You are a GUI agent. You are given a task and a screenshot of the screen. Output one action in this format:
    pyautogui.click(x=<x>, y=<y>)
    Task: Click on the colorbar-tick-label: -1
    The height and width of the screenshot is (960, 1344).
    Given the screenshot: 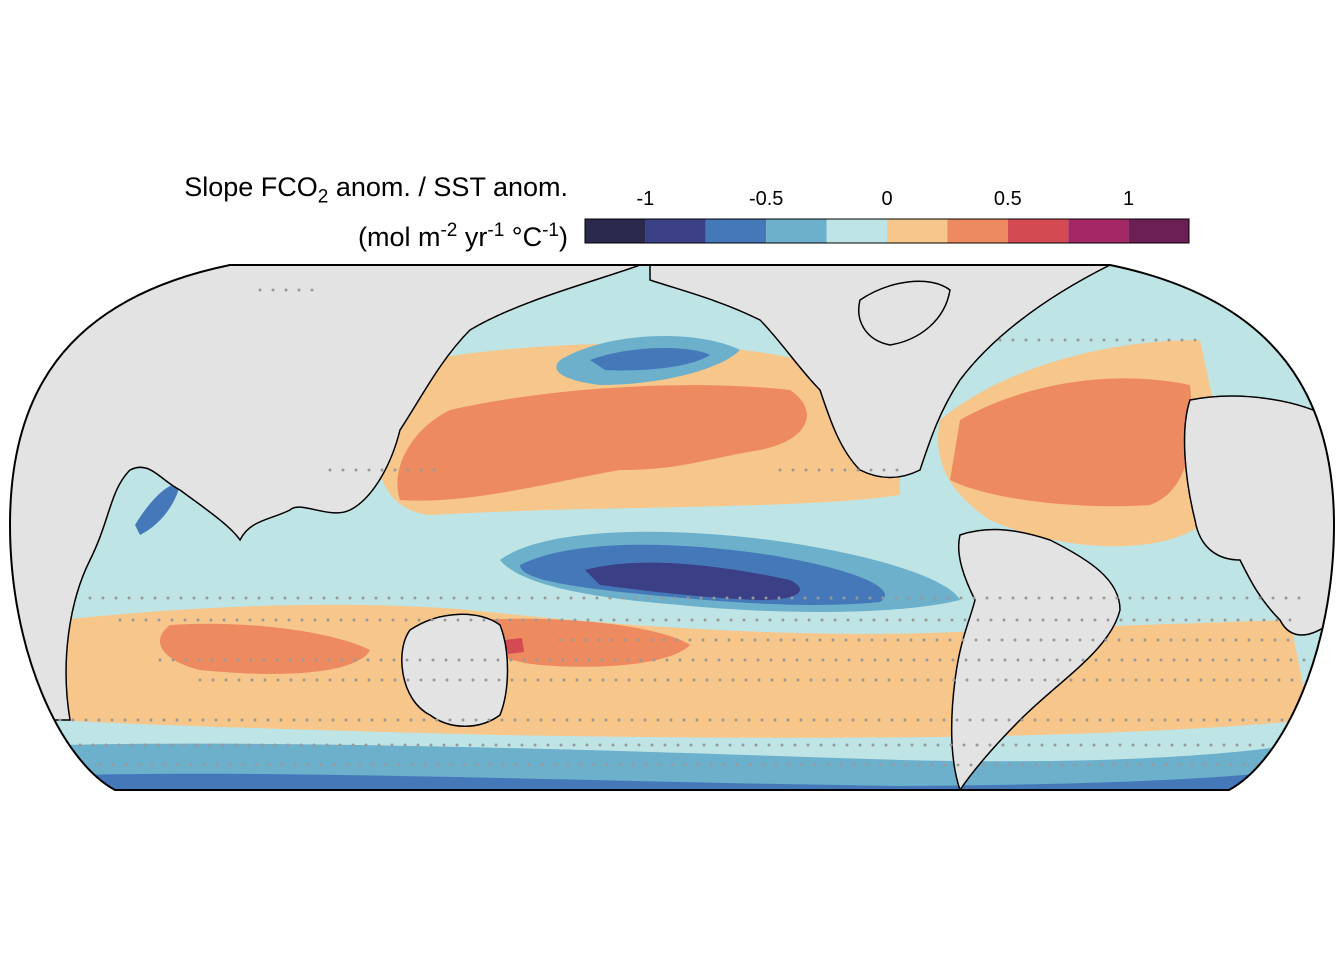 What is the action you would take?
    pyautogui.click(x=646, y=199)
    